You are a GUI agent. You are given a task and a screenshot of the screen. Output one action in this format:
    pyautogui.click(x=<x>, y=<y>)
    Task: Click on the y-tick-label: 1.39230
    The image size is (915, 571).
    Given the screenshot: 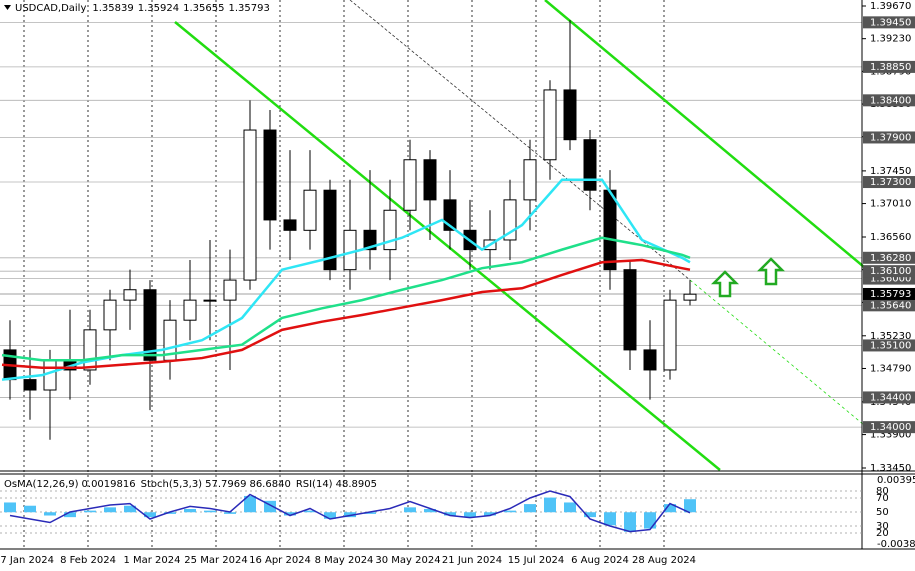 What is the action you would take?
    pyautogui.click(x=890, y=39)
    